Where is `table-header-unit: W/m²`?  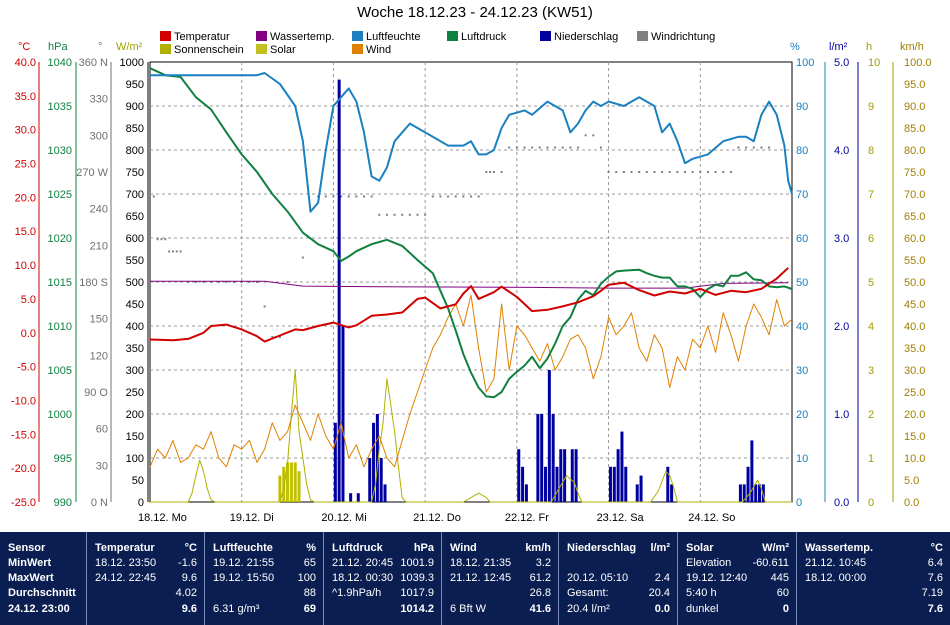
table-header-unit: W/m² is located at coordinates (775, 548).